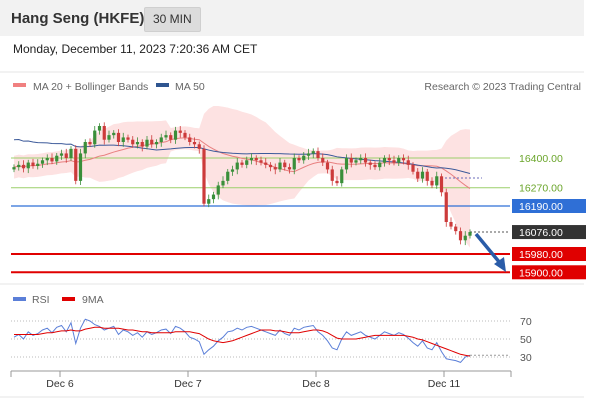  Describe the element at coordinates (78, 18) in the screenshot. I see `instrument-title: Hang Seng (HKFE)` at that location.